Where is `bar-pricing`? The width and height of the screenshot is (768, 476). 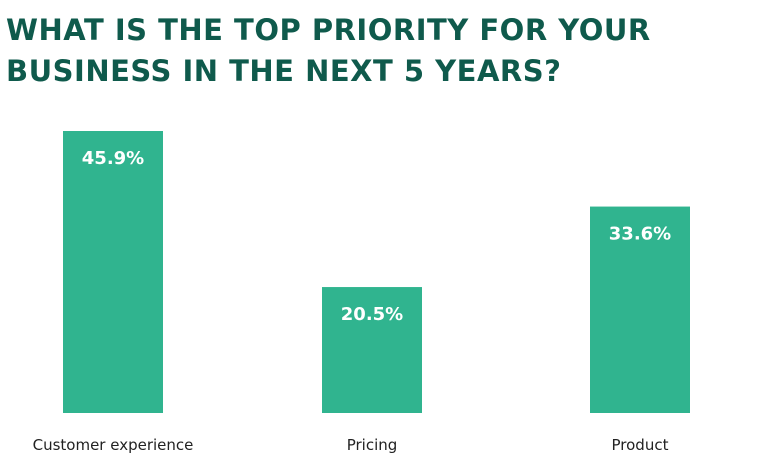
bar-pricing is located at coordinates (372, 350).